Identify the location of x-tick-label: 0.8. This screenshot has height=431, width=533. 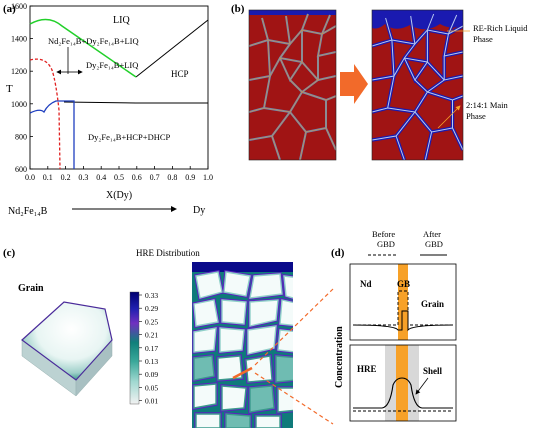
(172, 177).